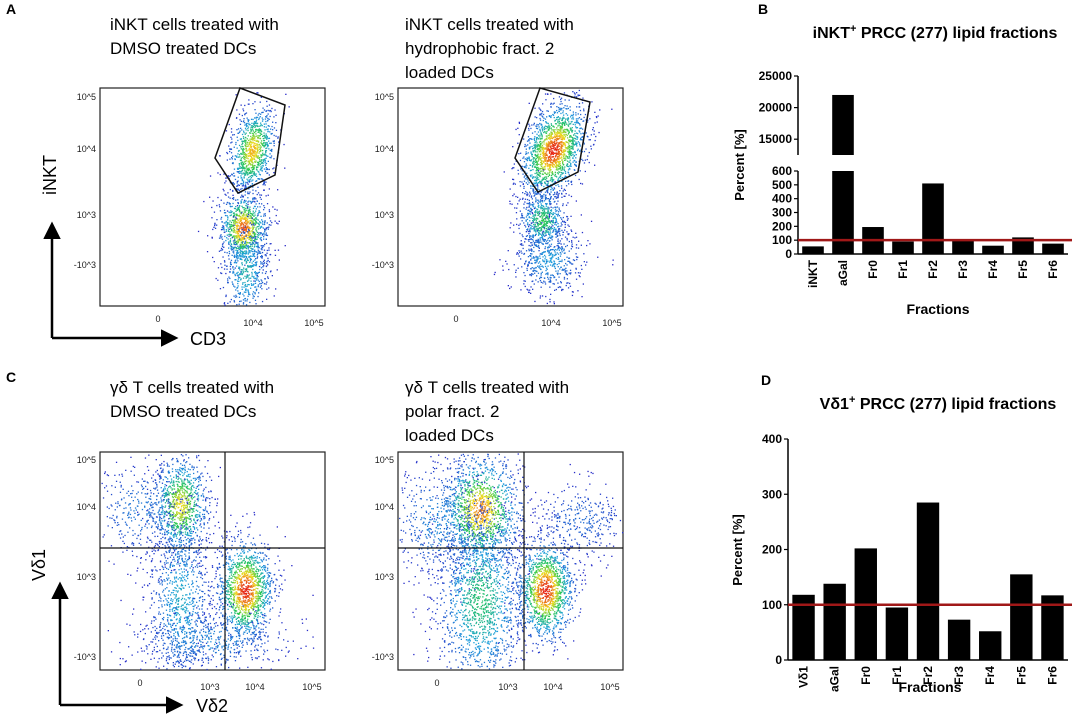 The image size is (1084, 717). Describe the element at coordinates (550, 323) in the screenshot. I see `tick-label: 10^4` at that location.